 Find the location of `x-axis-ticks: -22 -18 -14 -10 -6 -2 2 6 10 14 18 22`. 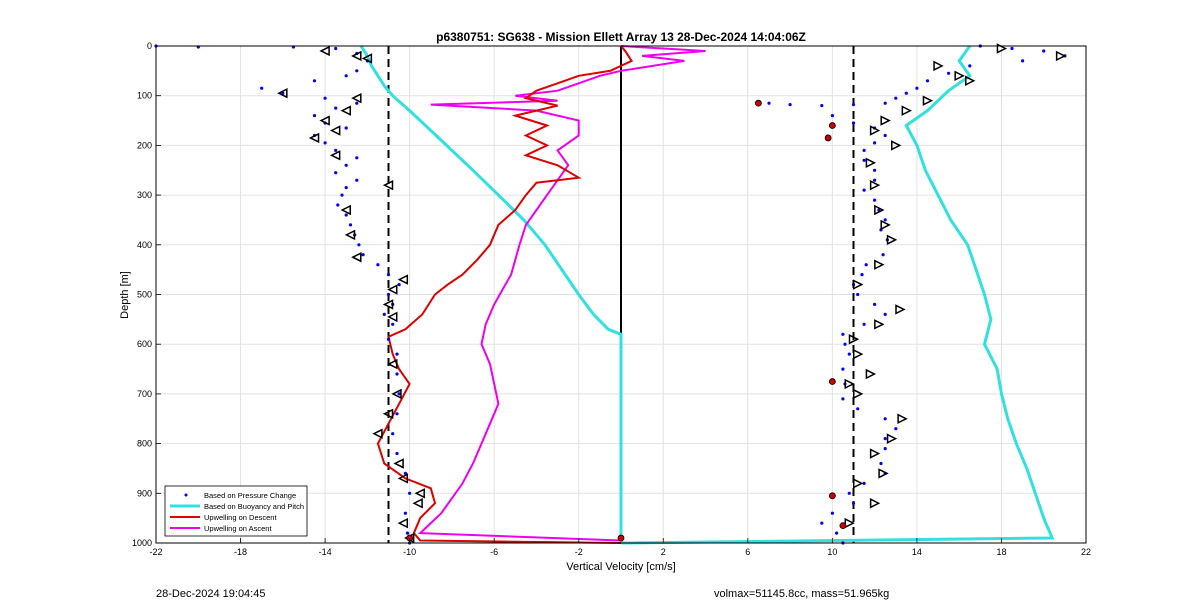

x-axis-ticks: -22 -18 -14 -10 -6 -2 2 6 10 14 18 22 is located at coordinates (620, 547).